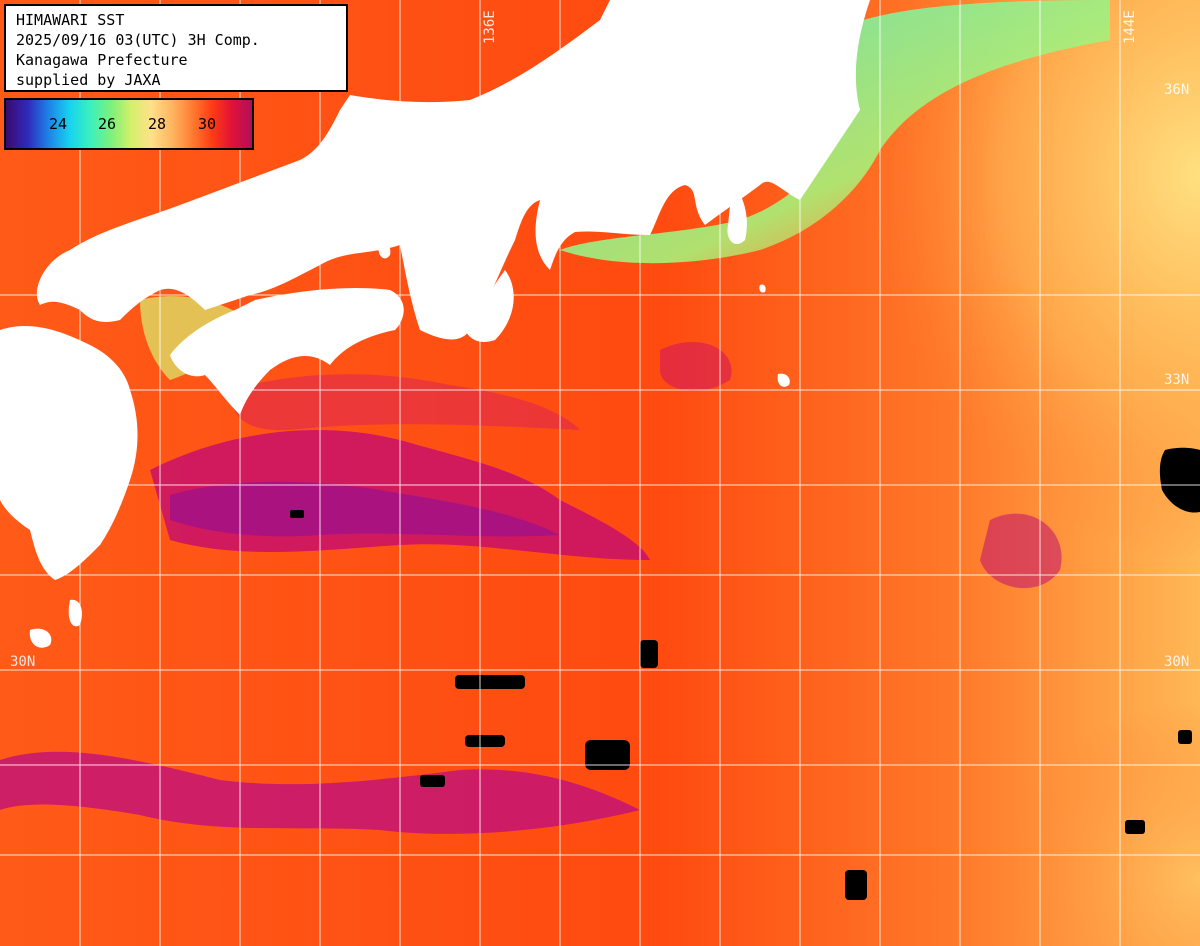  What do you see at coordinates (157, 124) in the screenshot?
I see `legend-tick-28: 28` at bounding box center [157, 124].